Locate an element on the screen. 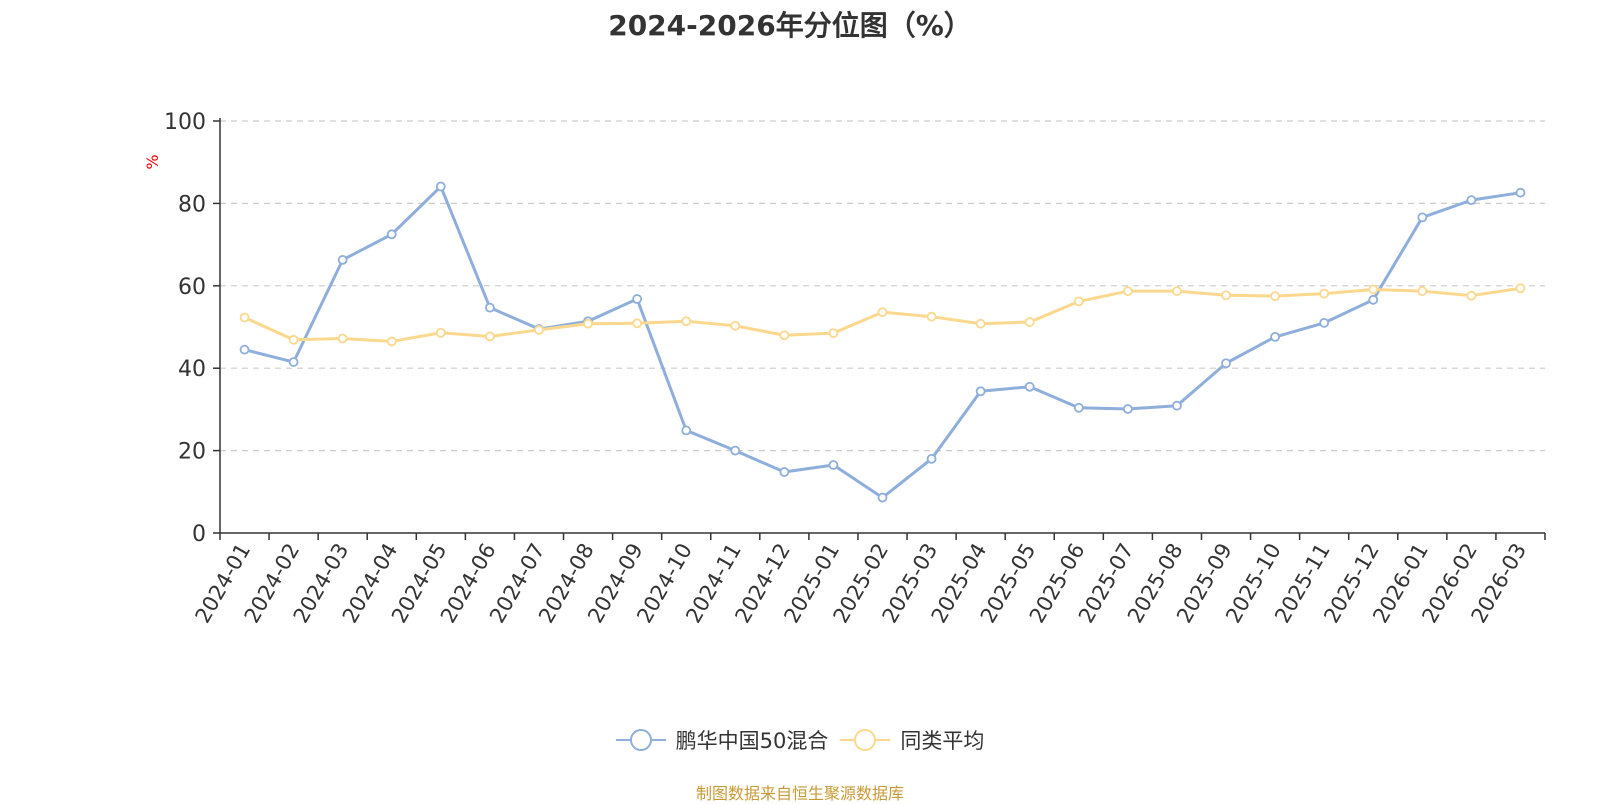 Image resolution: width=1600 pixels, height=804 pixels. legend: 鹏华中国50混合 同类平均 is located at coordinates (800, 740).